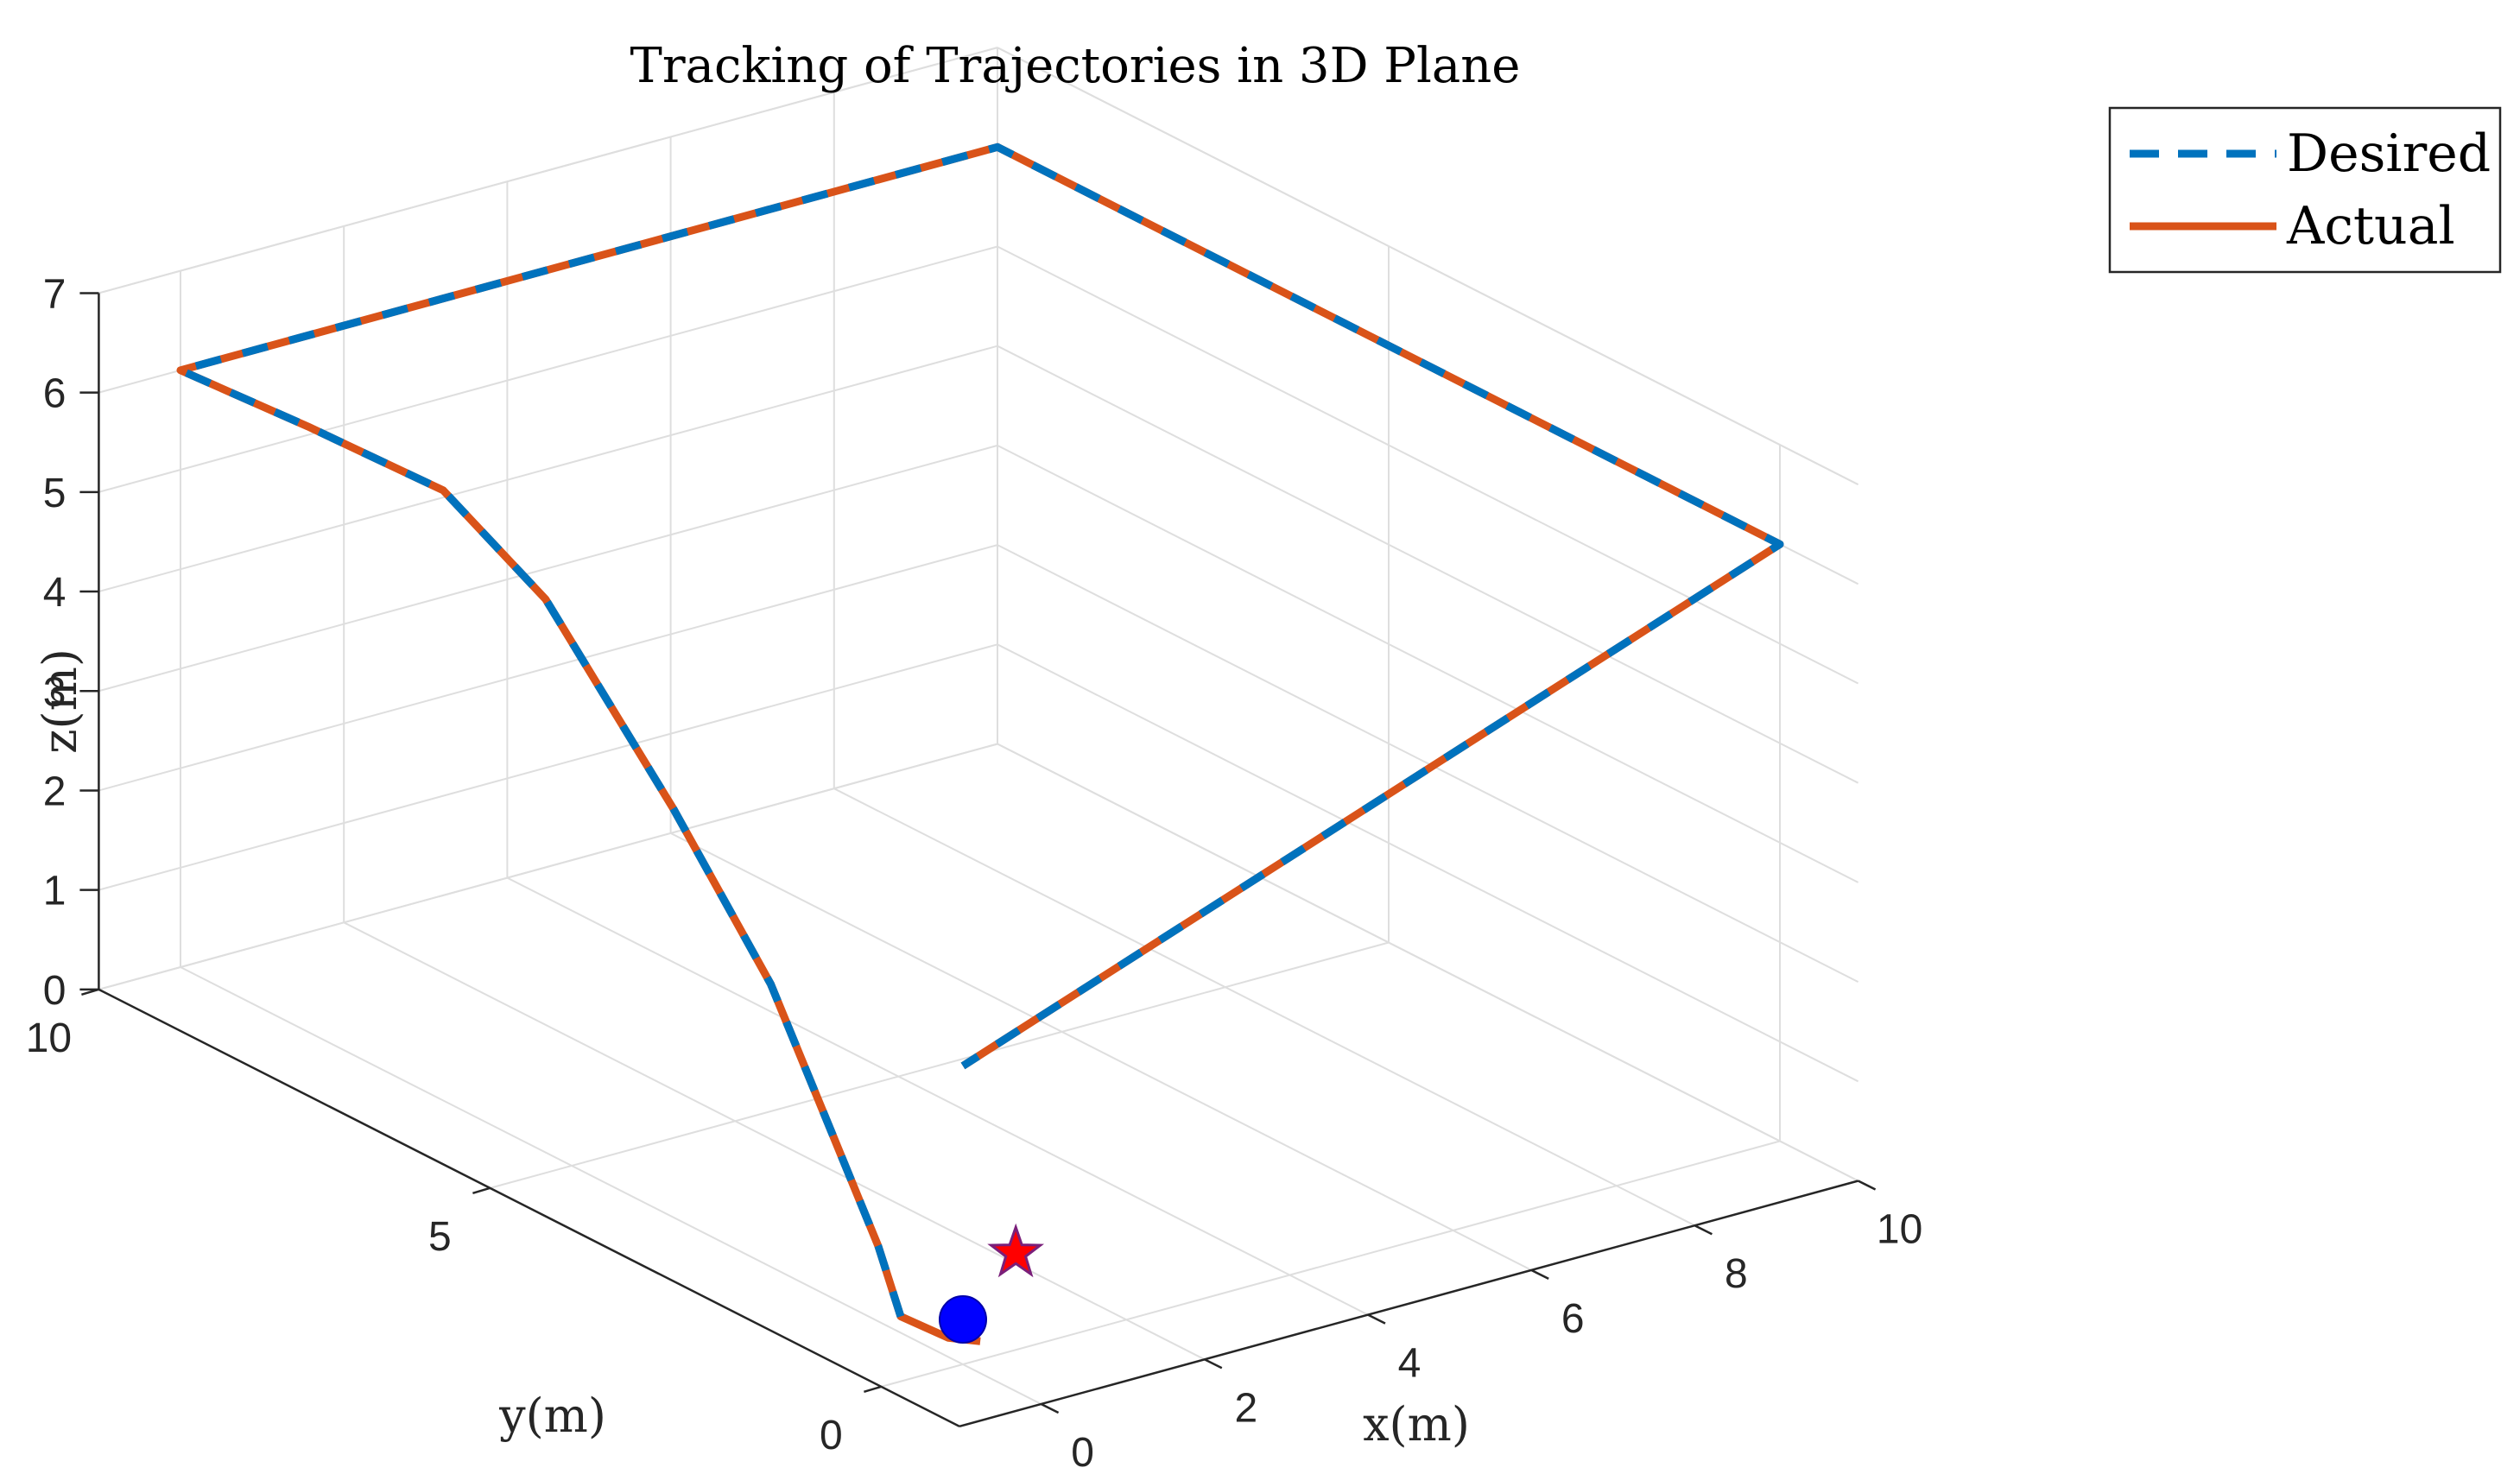 The height and width of the screenshot is (1474, 2520). I want to click on x-tick-label: 0, so click(1082, 1452).